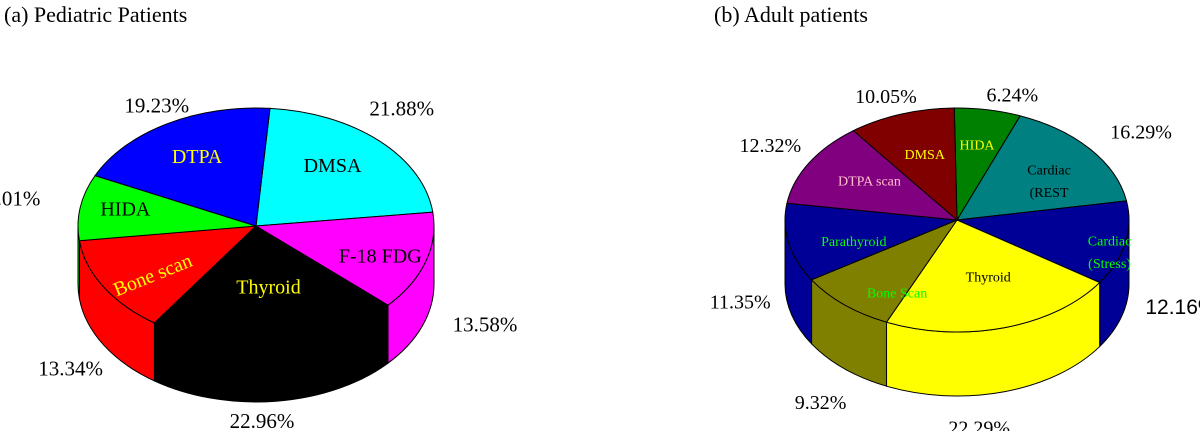  I want to click on pie-0-label-thyroid: Thyroid, so click(268, 287).